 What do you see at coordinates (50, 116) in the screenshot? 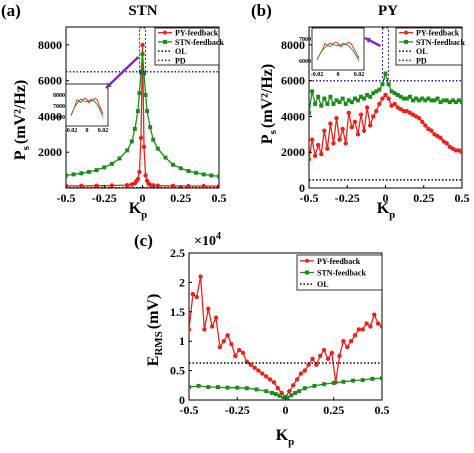
I see `y-tick-label: 4000` at bounding box center [50, 116].